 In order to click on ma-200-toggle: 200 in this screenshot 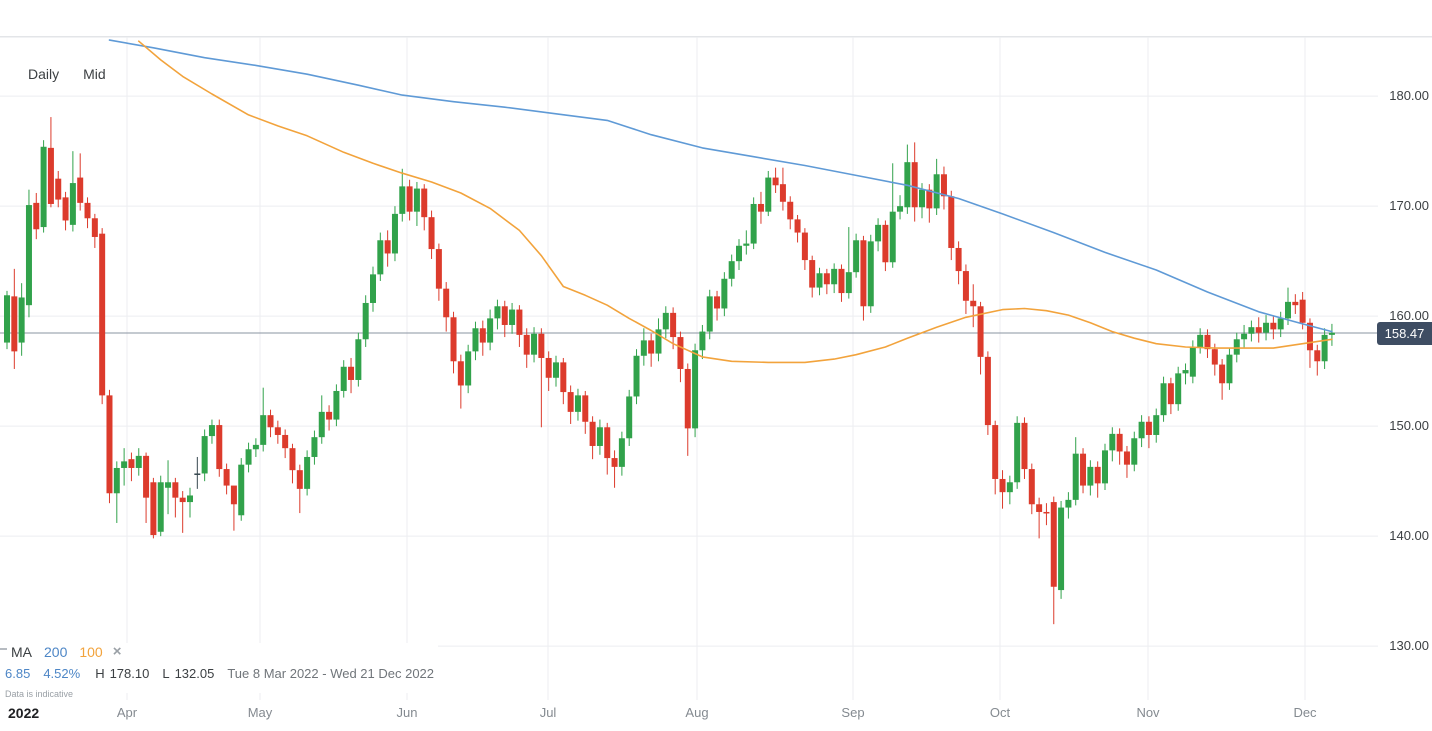, I will do `click(56, 651)`.